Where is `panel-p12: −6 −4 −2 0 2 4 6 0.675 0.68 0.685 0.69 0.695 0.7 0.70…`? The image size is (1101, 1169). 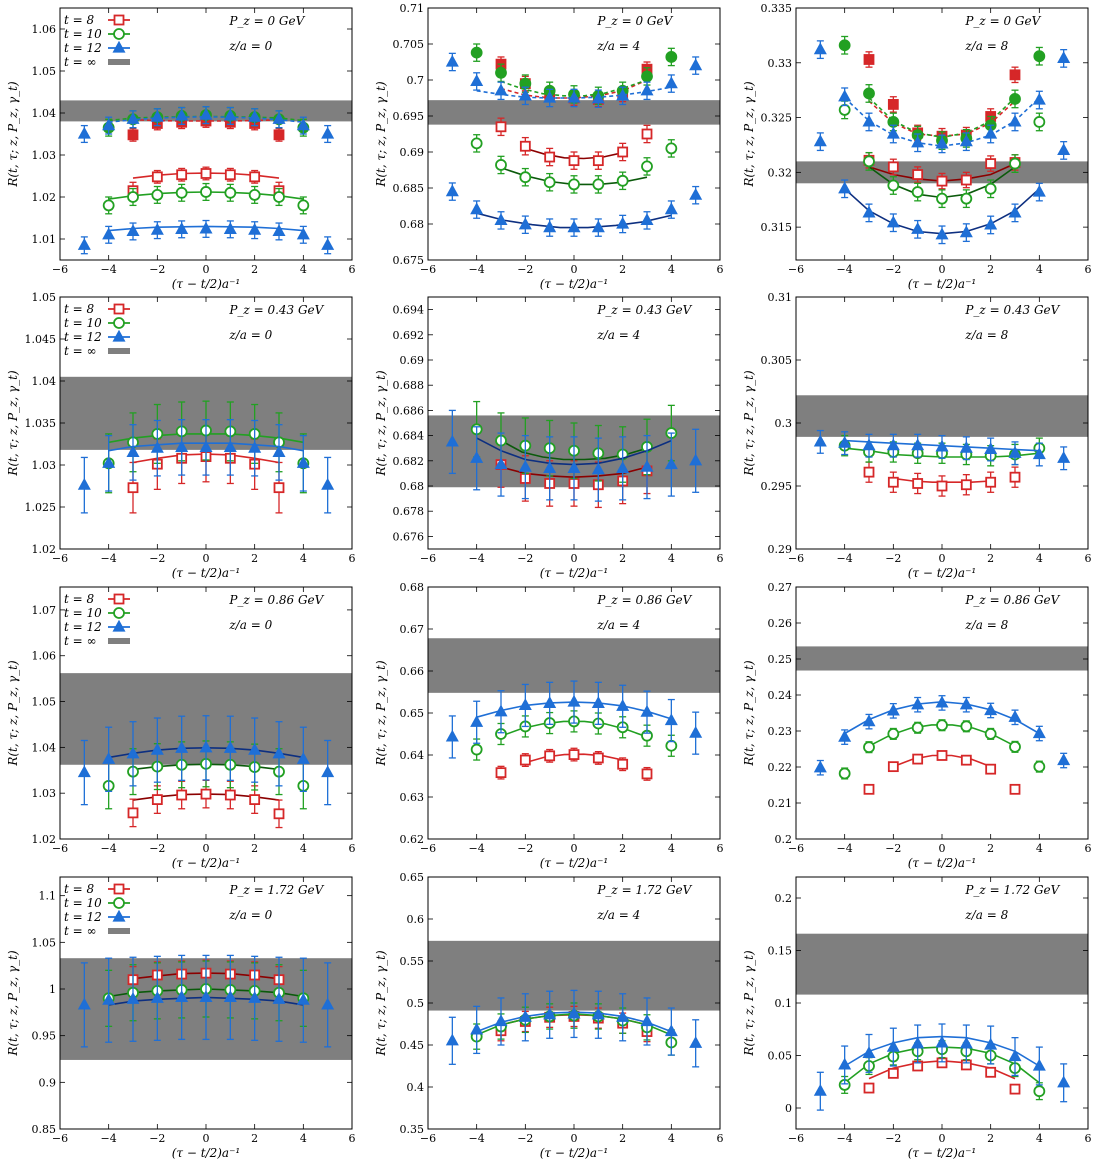 panel-p12: −6 −4 −2 0 2 4 6 0.675 0.68 0.685 0.69 0.695 0.7 0.70… is located at coordinates (549, 146).